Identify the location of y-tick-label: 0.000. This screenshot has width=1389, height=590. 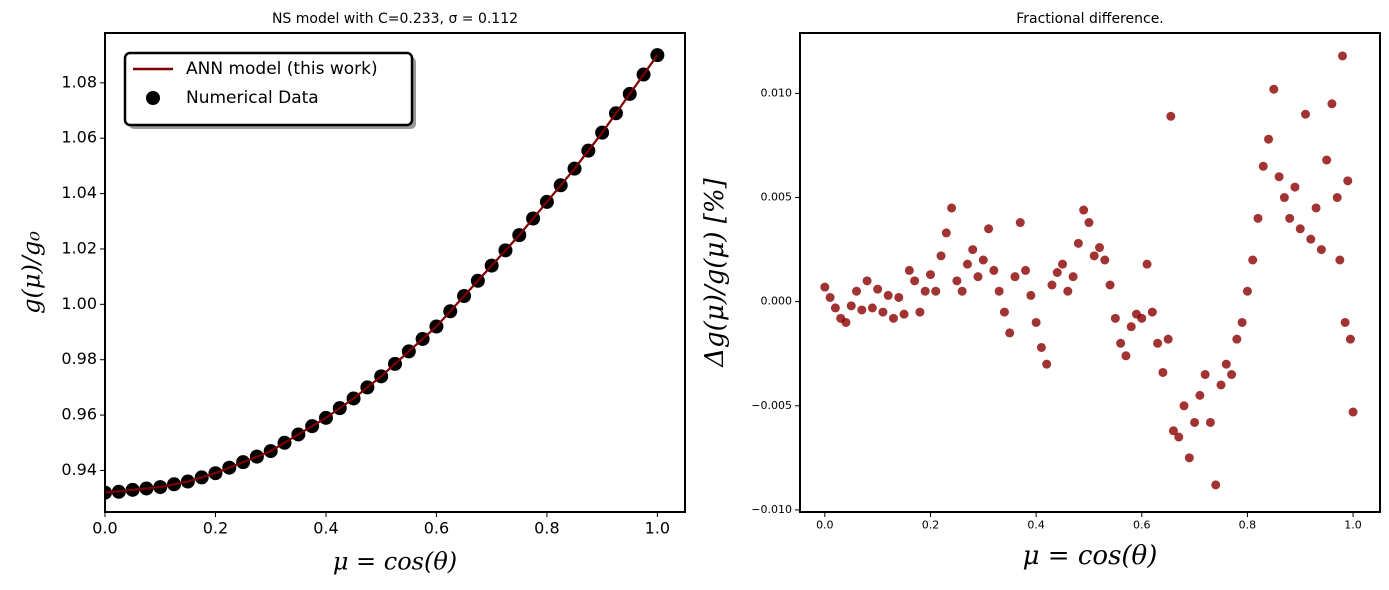
(777, 301).